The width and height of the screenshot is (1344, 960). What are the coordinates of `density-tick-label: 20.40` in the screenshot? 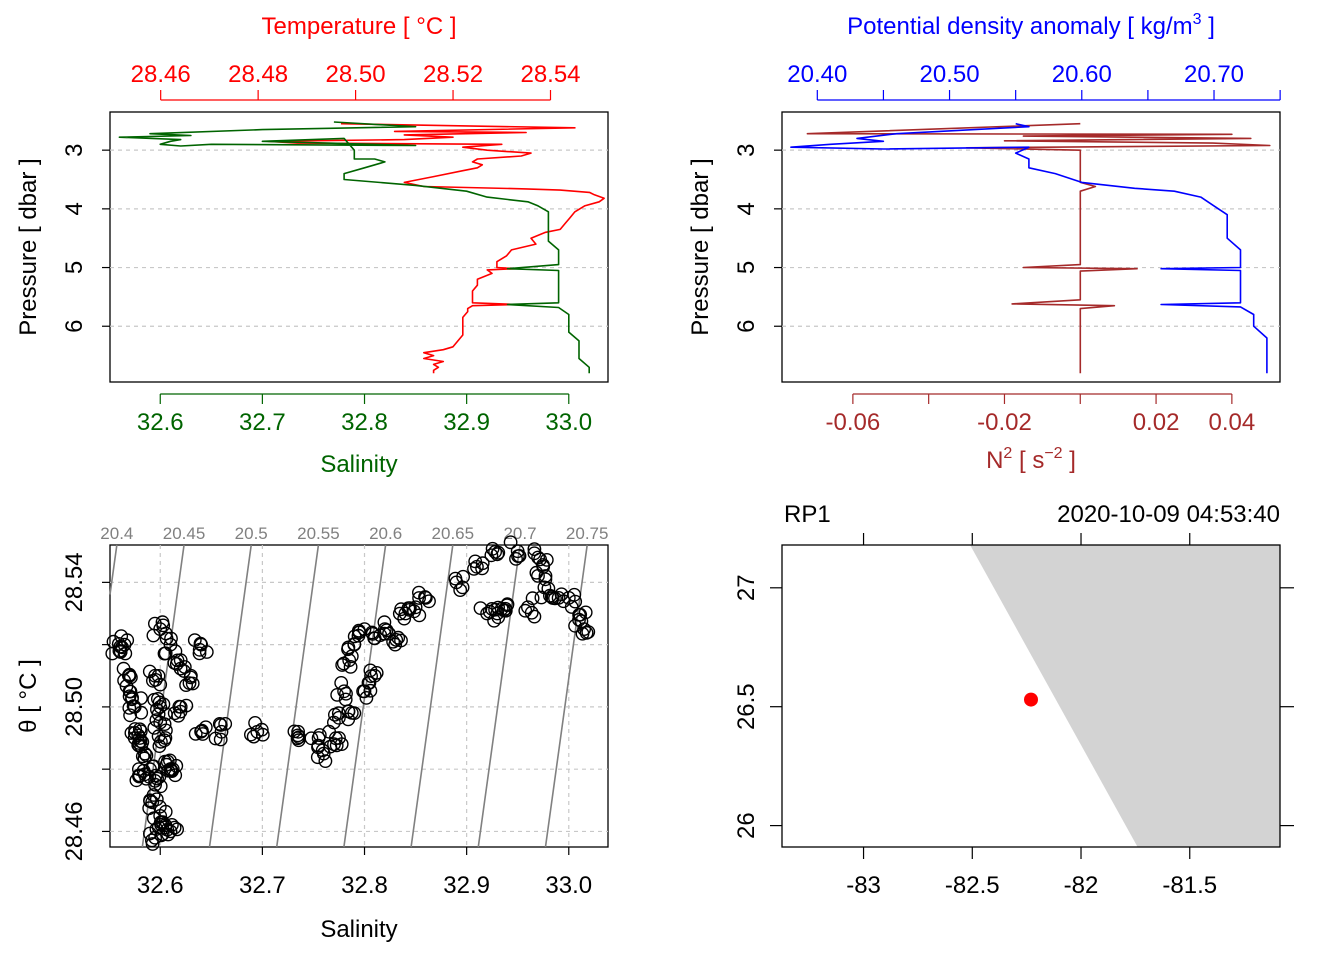 It's located at (817, 74).